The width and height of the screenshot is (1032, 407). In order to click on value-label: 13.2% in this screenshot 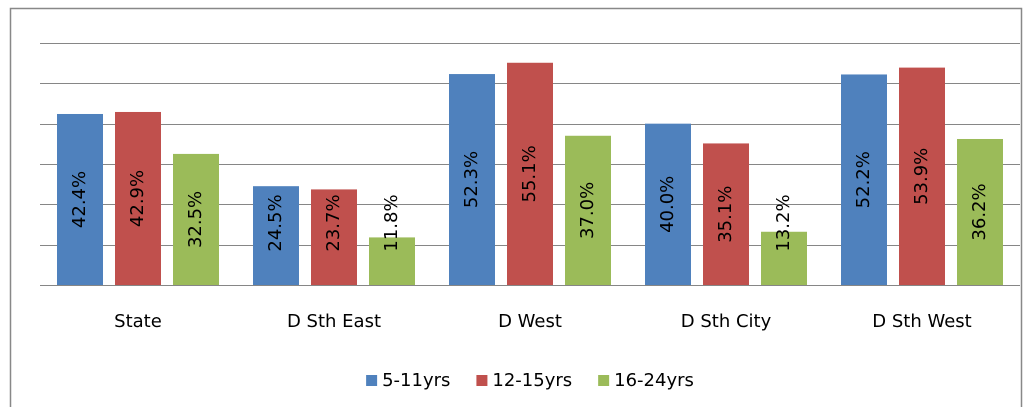, I will do `click(783, 222)`.